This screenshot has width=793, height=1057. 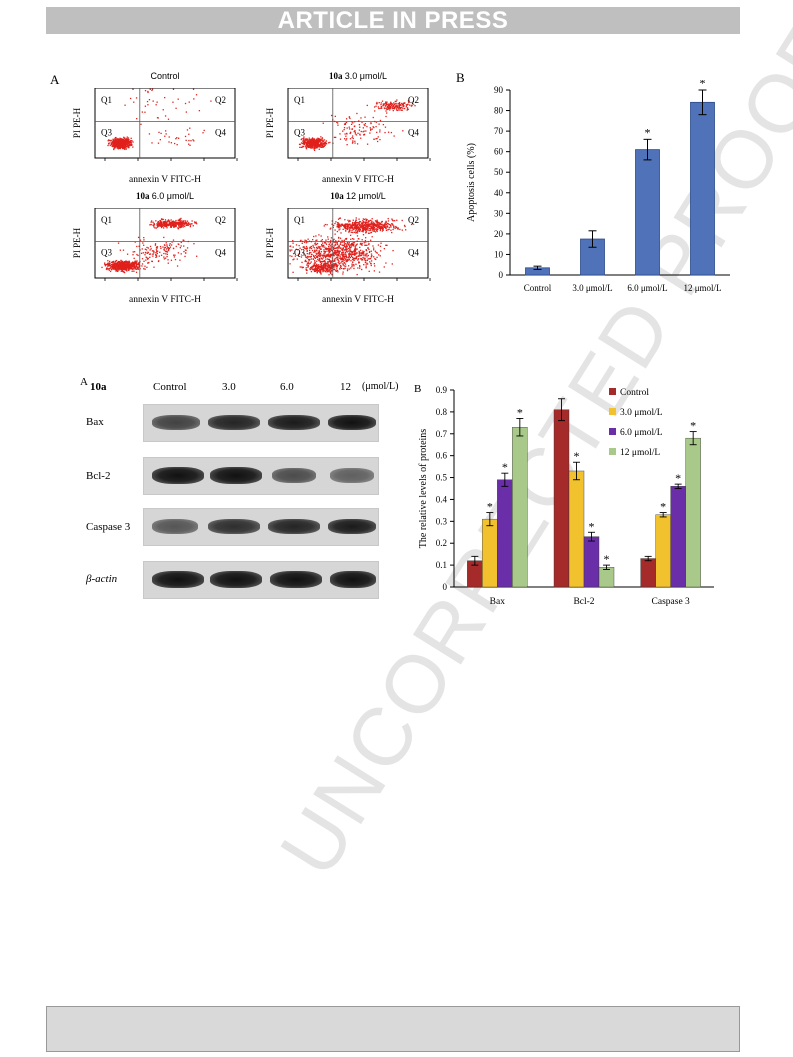 What do you see at coordinates (337, 76) in the screenshot?
I see `flow-plot-title-compound: 10a` at bounding box center [337, 76].